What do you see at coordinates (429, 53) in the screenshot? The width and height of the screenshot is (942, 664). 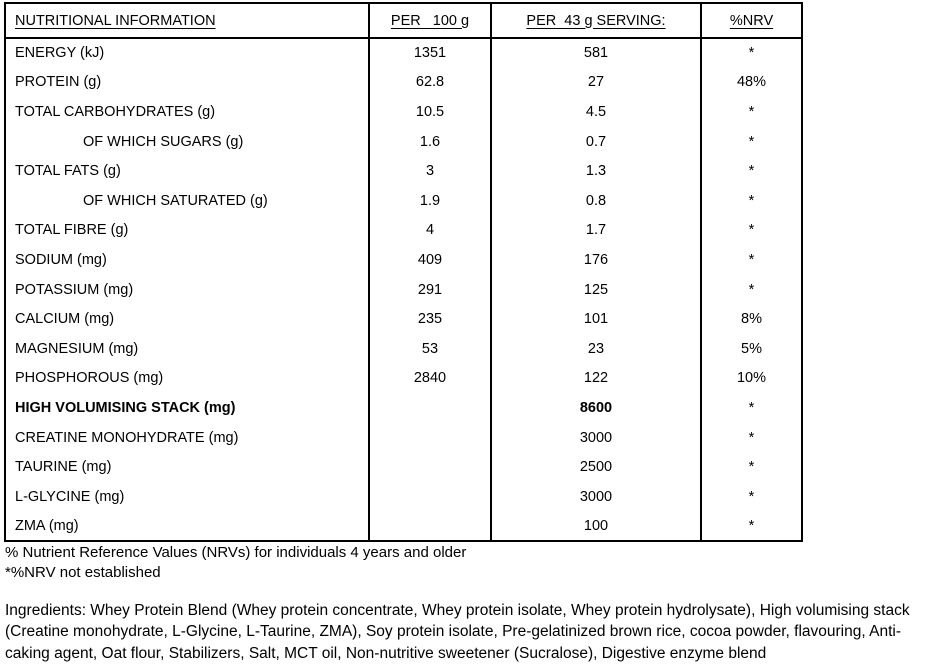 I see `per-100g-value: 1351` at bounding box center [429, 53].